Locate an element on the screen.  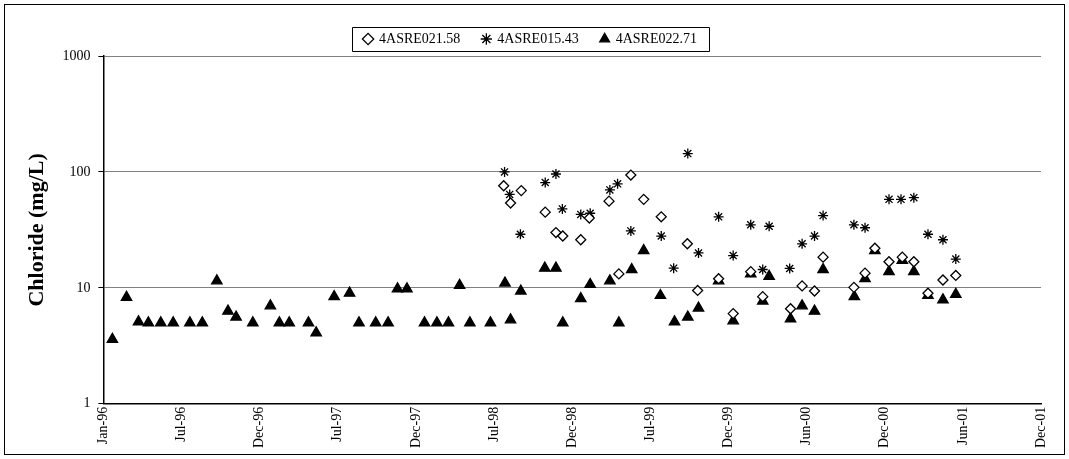
y-axis-title: Chloride (mg/L) is located at coordinates (35, 230).